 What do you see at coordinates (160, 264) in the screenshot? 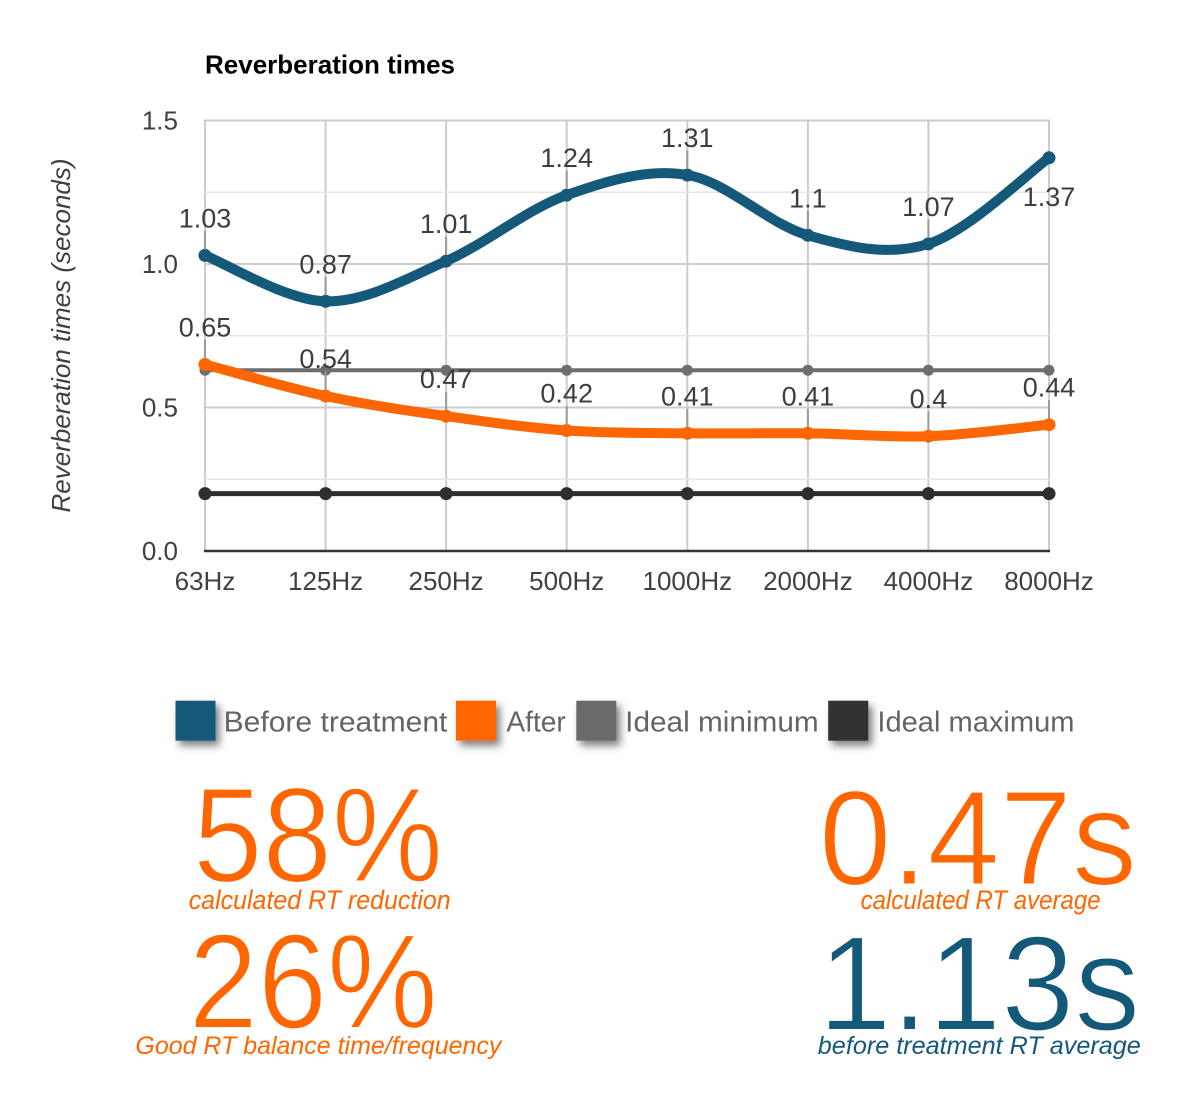
I see `svg-text: 1.0` at bounding box center [160, 264].